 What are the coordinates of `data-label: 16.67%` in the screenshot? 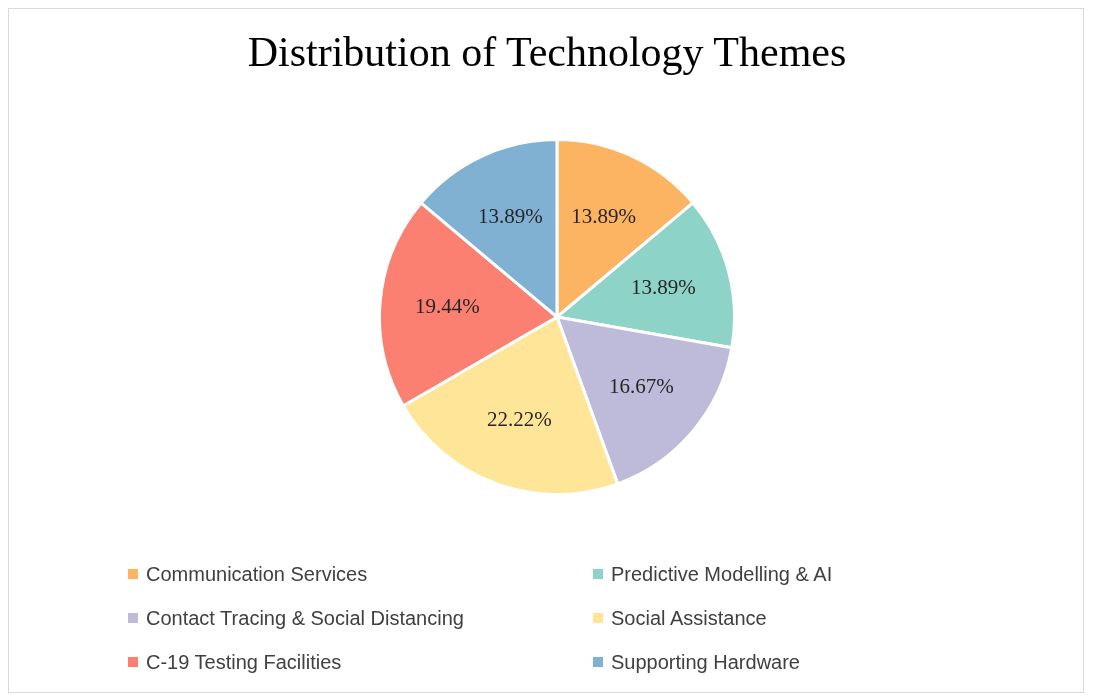 It's located at (641, 386).